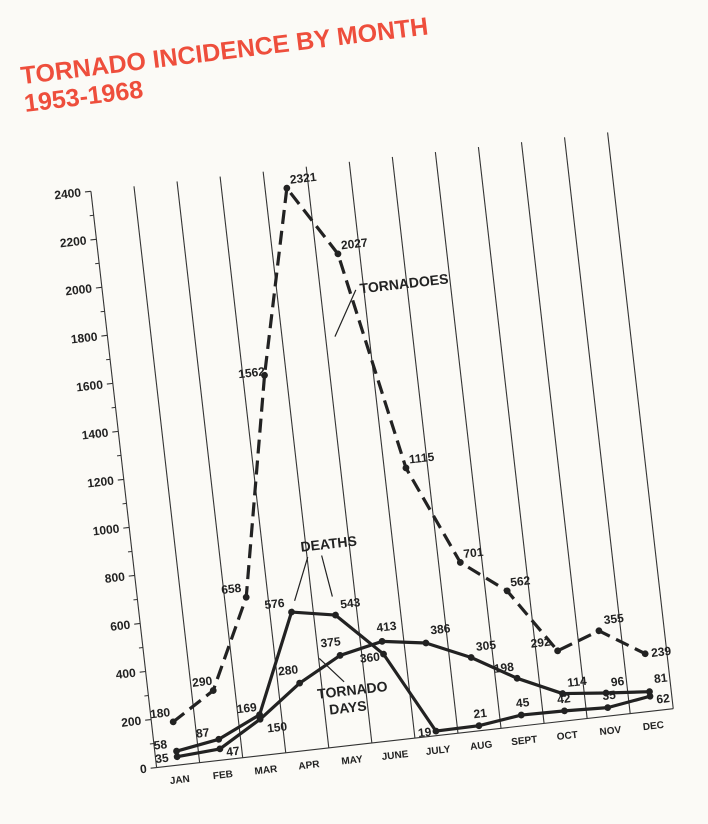 The image size is (708, 824). I want to click on data-label: 355, so click(614, 619).